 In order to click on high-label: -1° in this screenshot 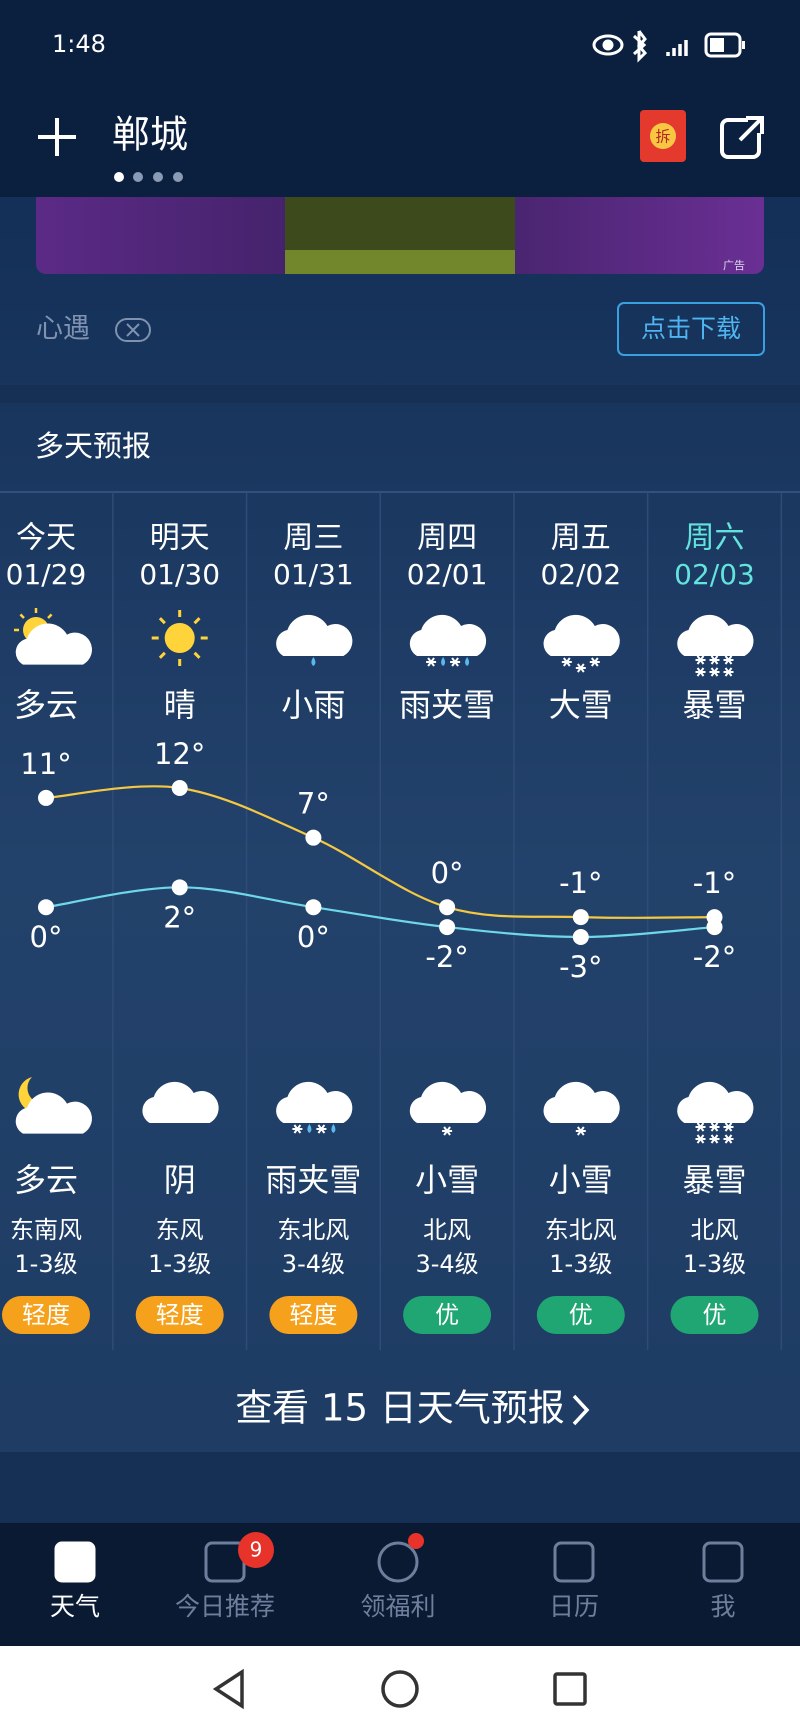, I will do `click(714, 883)`.